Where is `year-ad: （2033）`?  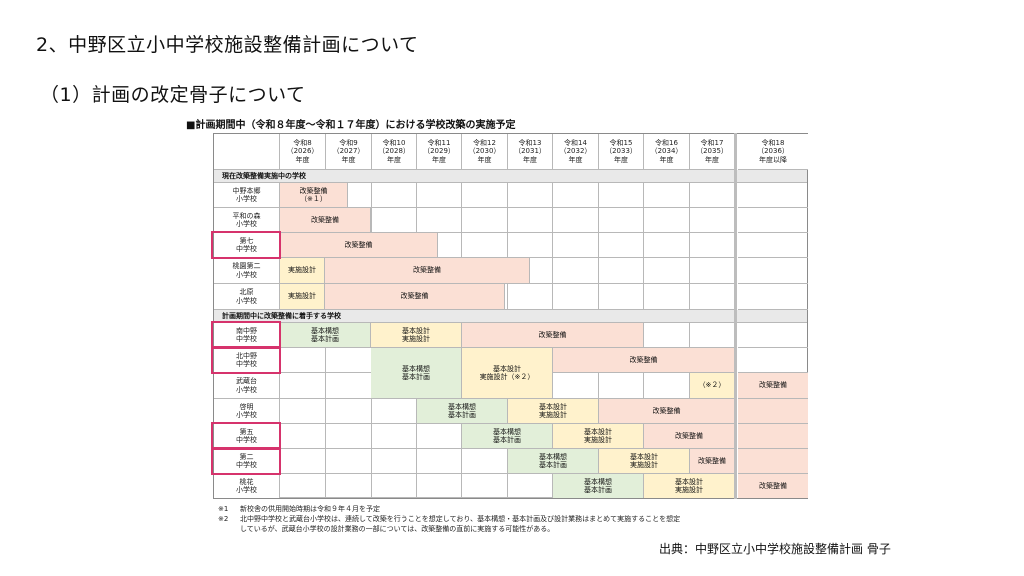 year-ad: （2033） is located at coordinates (621, 151).